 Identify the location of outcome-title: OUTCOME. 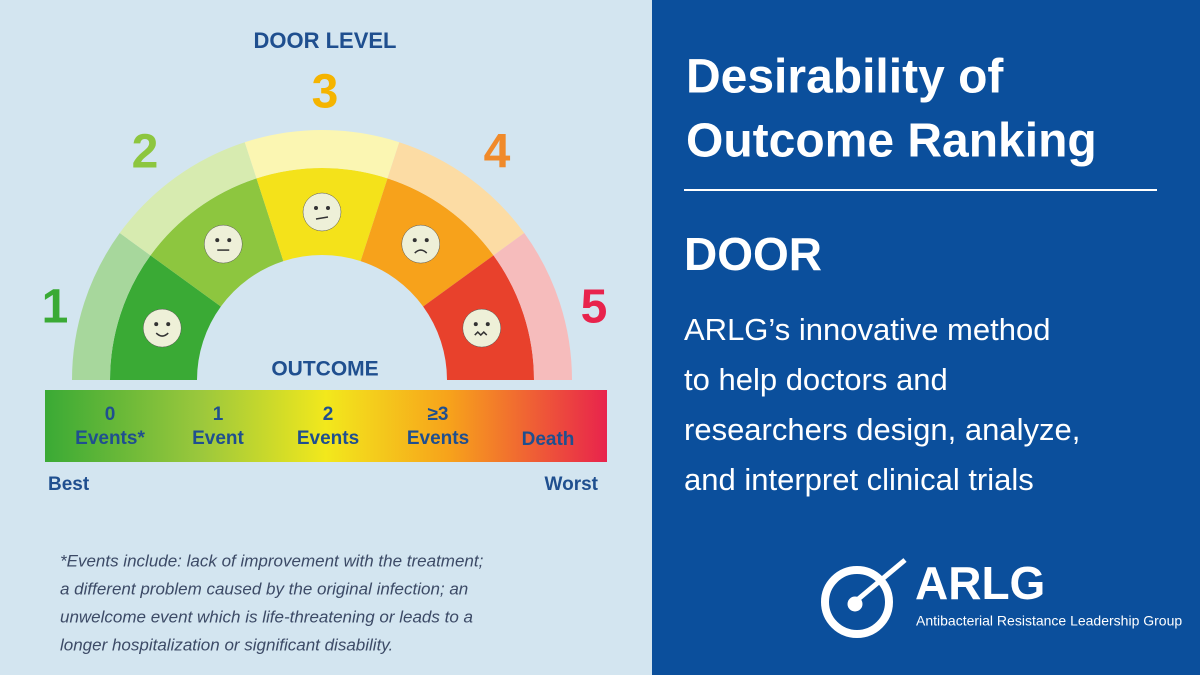
(324, 369).